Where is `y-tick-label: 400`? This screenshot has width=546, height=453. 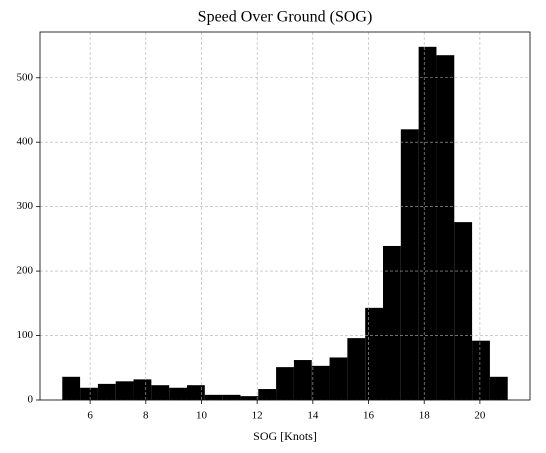
y-tick-label: 400 is located at coordinates (25, 142).